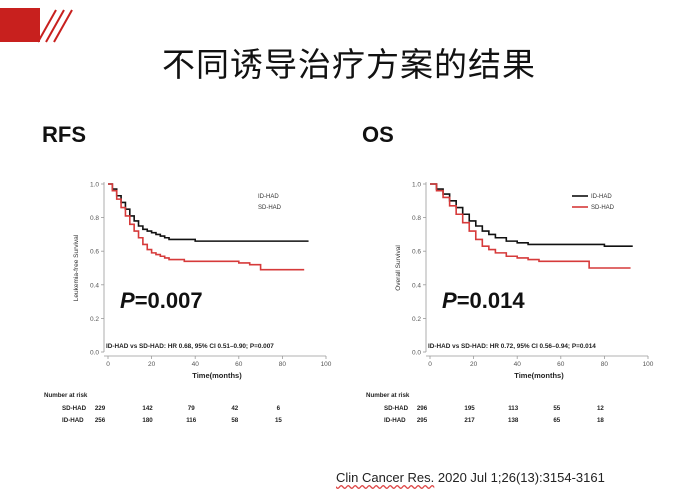 This screenshot has width=698, height=500. Describe the element at coordinates (491, 300) in the screenshot. I see `p-value-number: =0.014` at that location.